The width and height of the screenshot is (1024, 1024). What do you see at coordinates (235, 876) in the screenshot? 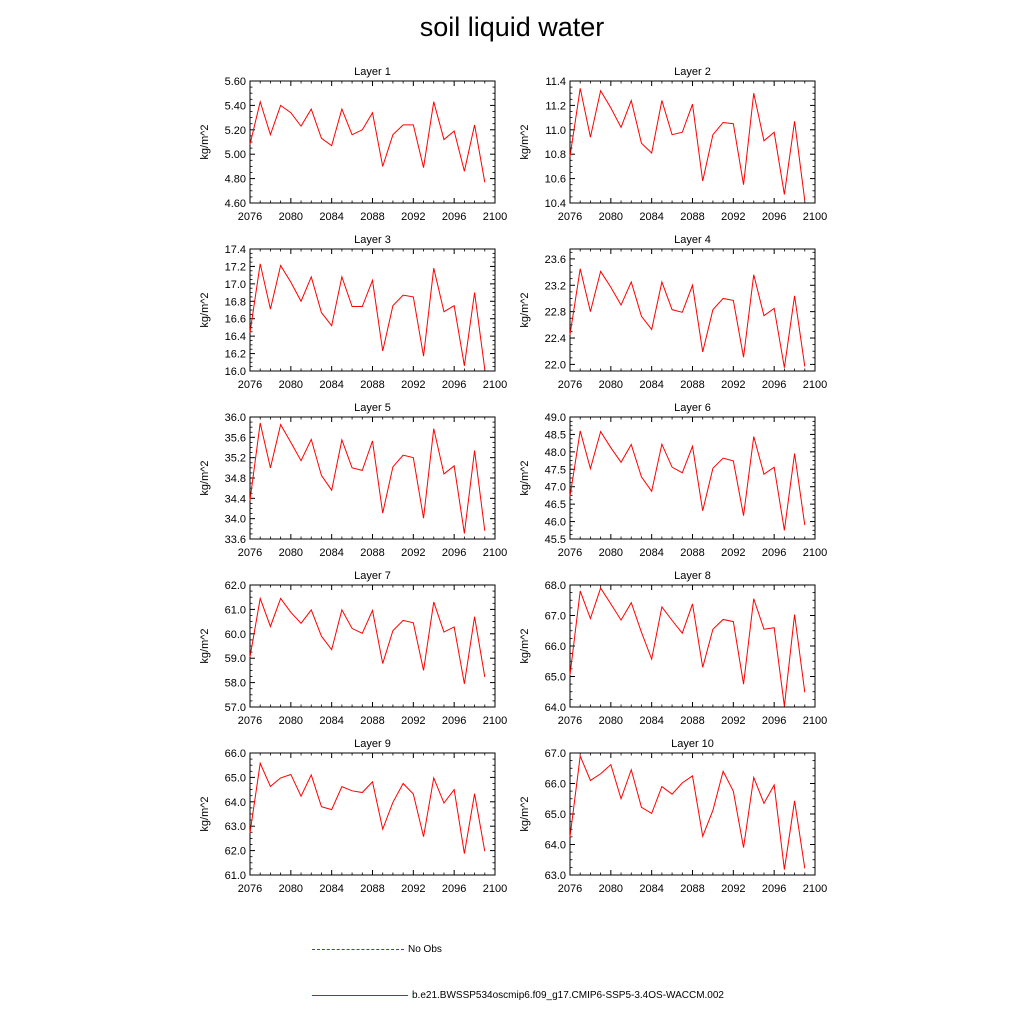
I see `panel-9-ytick-label: 61.0` at bounding box center [235, 876].